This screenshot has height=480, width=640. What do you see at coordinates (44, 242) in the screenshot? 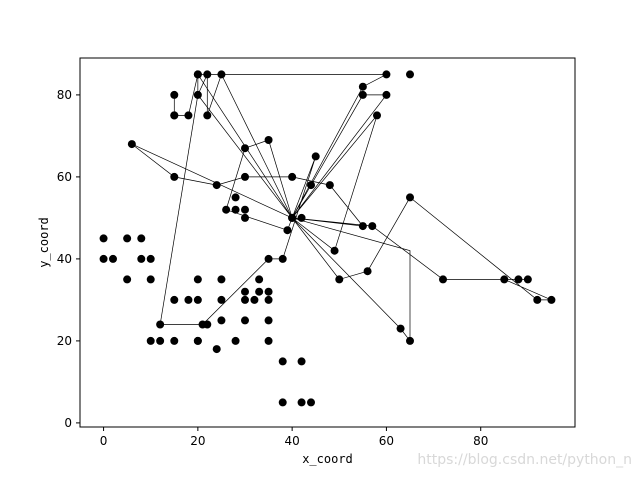
I see `y-axis-label: y_coord` at bounding box center [44, 242].